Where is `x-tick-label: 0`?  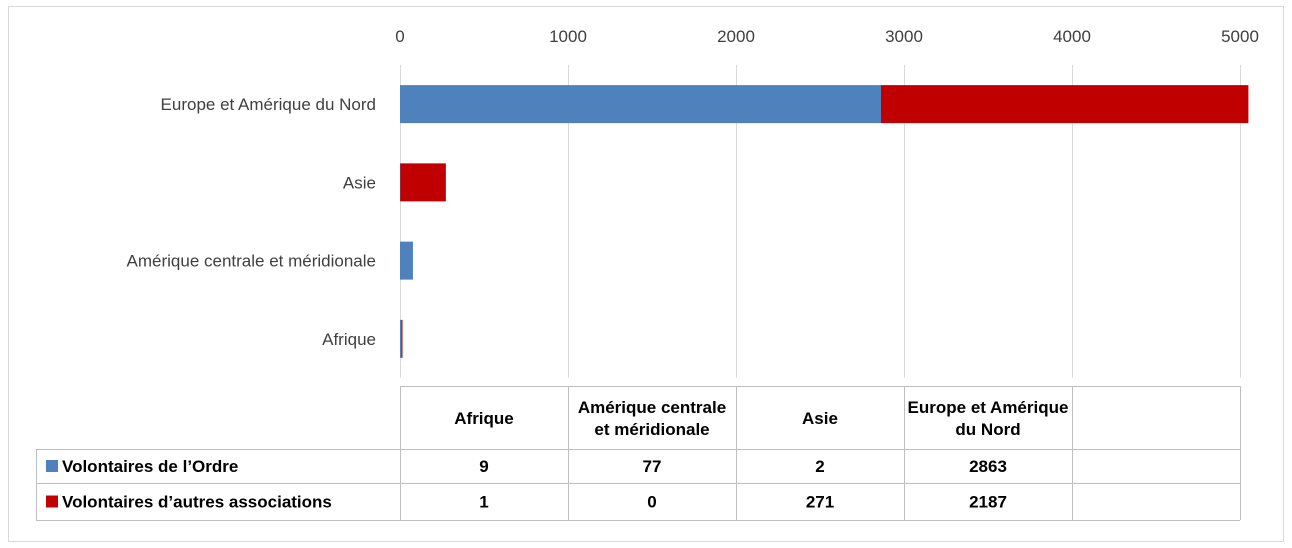
x-tick-label: 0 is located at coordinates (399, 36).